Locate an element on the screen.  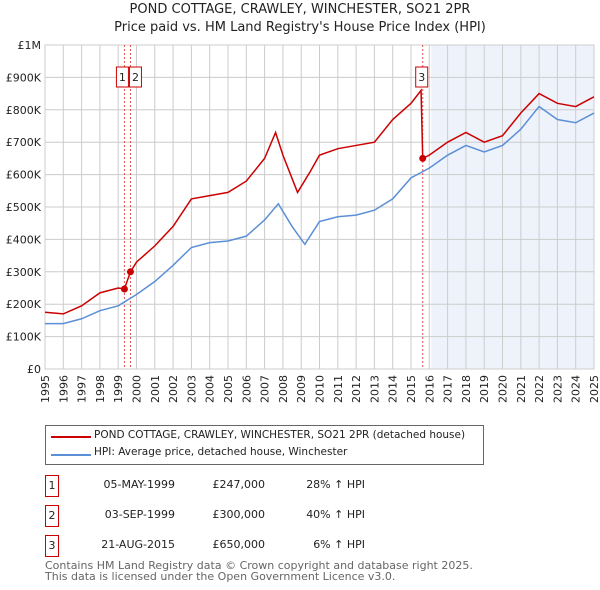
sale-label: 2 is located at coordinates (135, 77).